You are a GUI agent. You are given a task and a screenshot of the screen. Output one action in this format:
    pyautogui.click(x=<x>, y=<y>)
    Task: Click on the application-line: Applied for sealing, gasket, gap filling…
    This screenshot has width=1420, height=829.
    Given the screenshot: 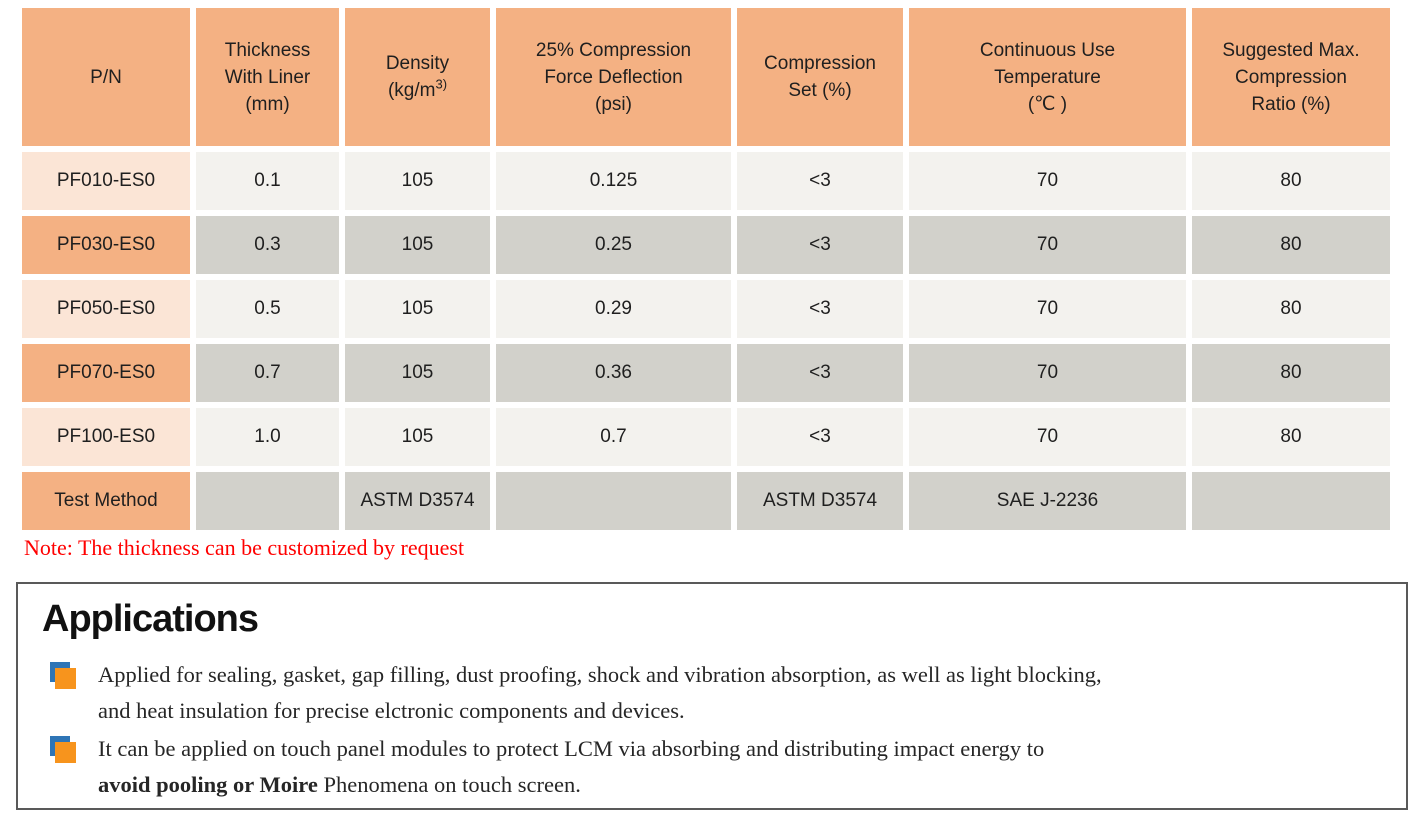 What is the action you would take?
    pyautogui.click(x=600, y=674)
    